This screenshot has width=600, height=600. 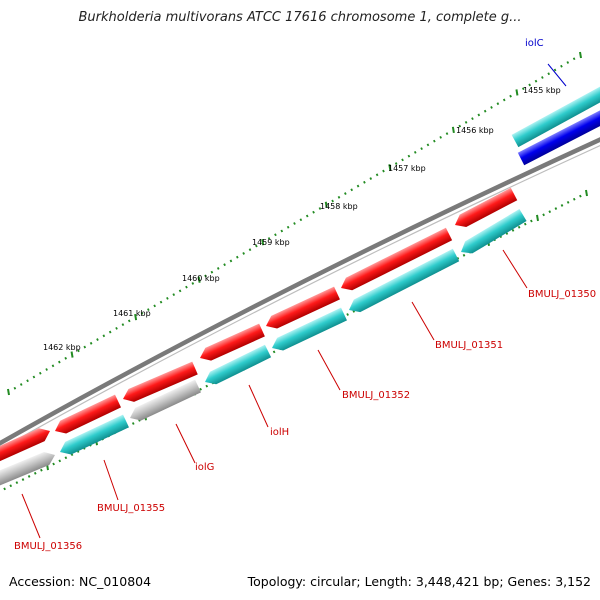 I want to click on gene-label-iolC: iolC, so click(x=534, y=43).